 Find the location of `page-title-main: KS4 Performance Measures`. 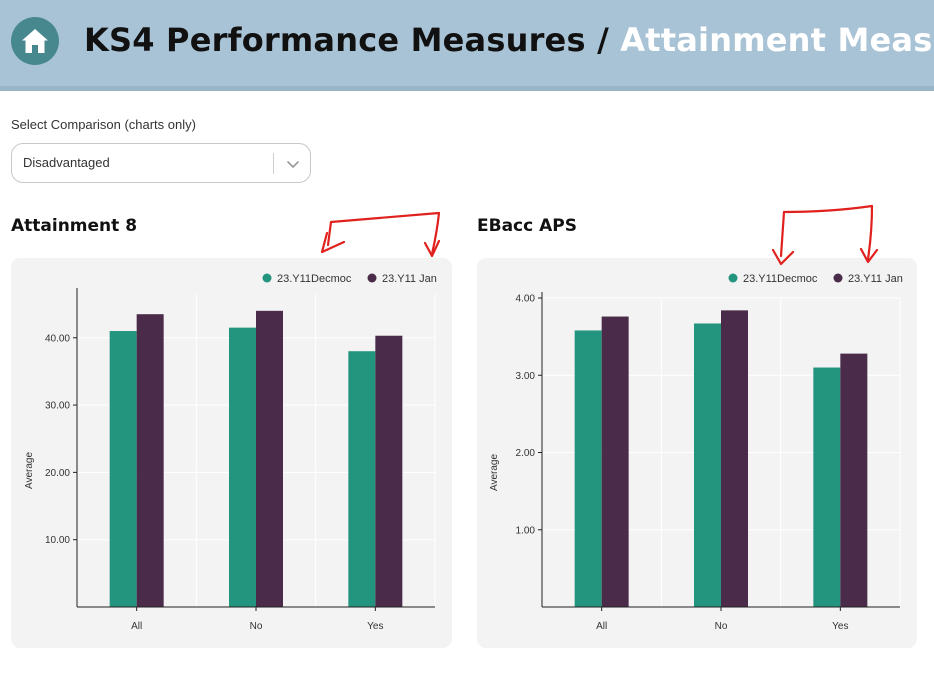

page-title-main: KS4 Performance Measures is located at coordinates (335, 40).